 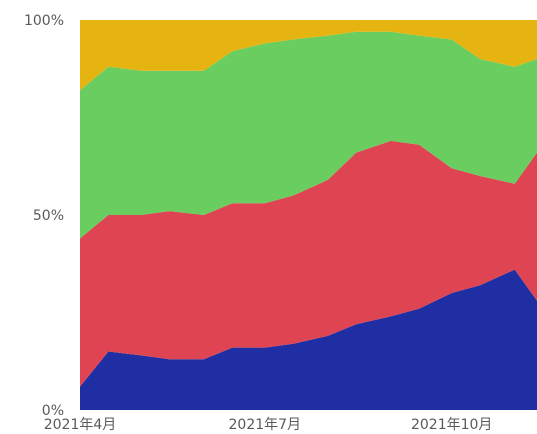 What do you see at coordinates (80, 425) in the screenshot?
I see `x-tick-label: 2021年4月` at bounding box center [80, 425].